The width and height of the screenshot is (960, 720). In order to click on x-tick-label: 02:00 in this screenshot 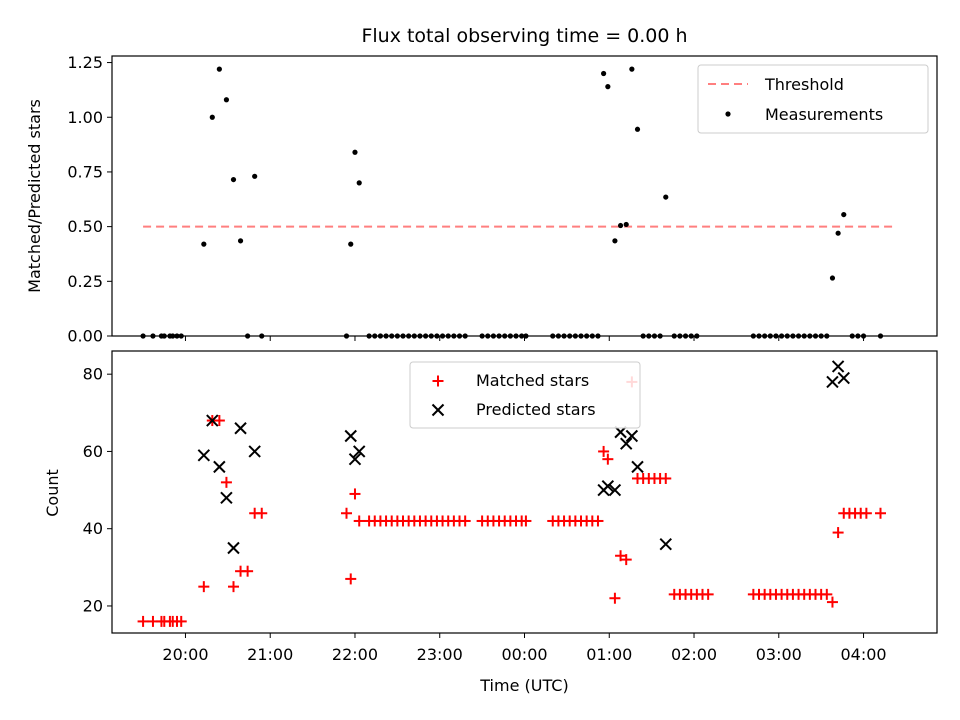, I will do `click(694, 654)`.